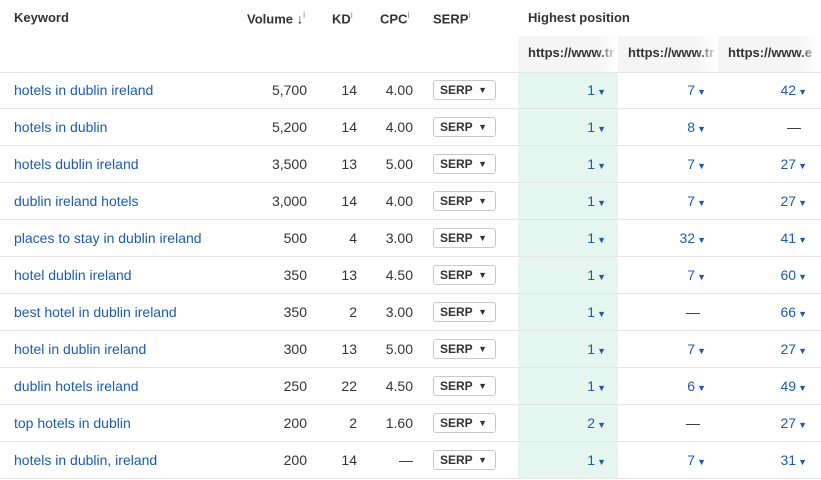 This screenshot has width=821, height=480. What do you see at coordinates (72, 423) in the screenshot?
I see `keyword-link: top hotels in dublin` at bounding box center [72, 423].